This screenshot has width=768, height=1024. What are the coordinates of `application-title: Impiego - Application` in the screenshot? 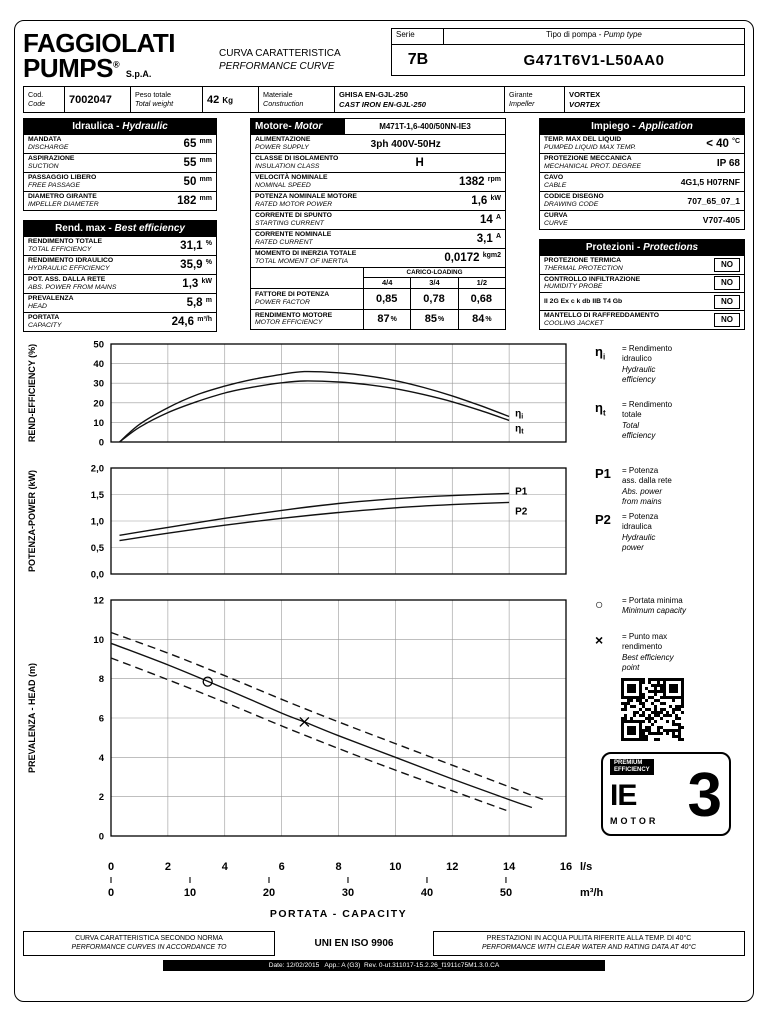 It's located at (642, 126).